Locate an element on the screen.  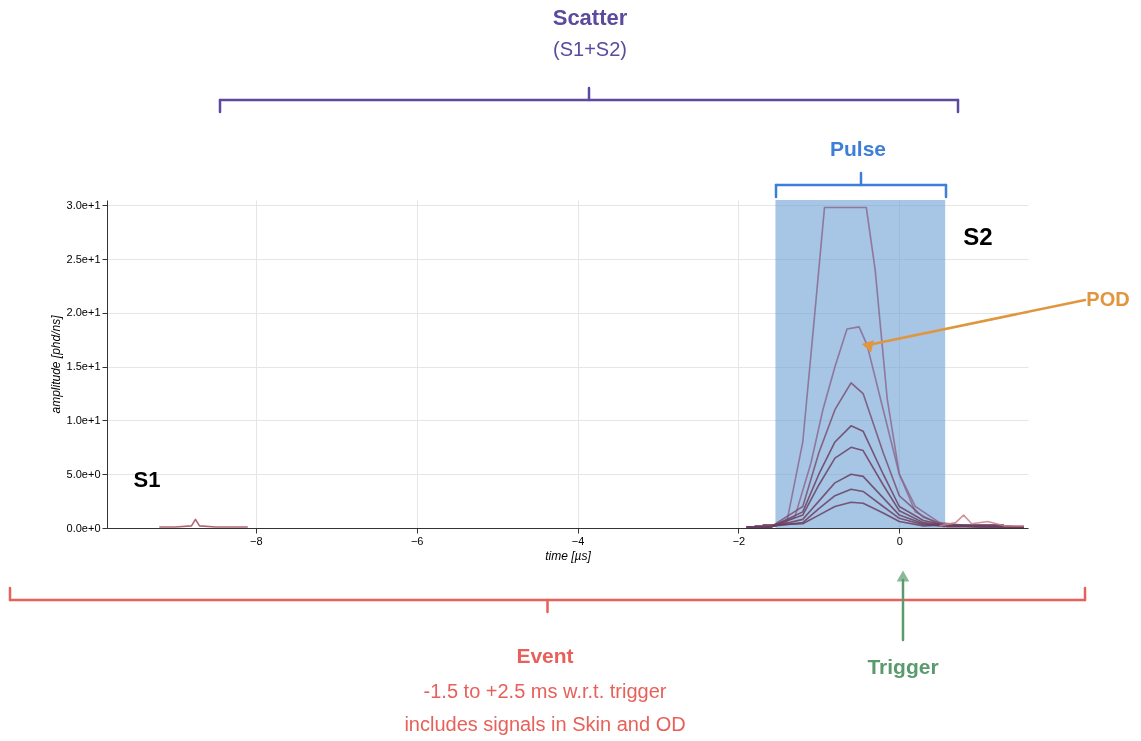
y-tick-label: 1.5e+1 is located at coordinates (83, 366).